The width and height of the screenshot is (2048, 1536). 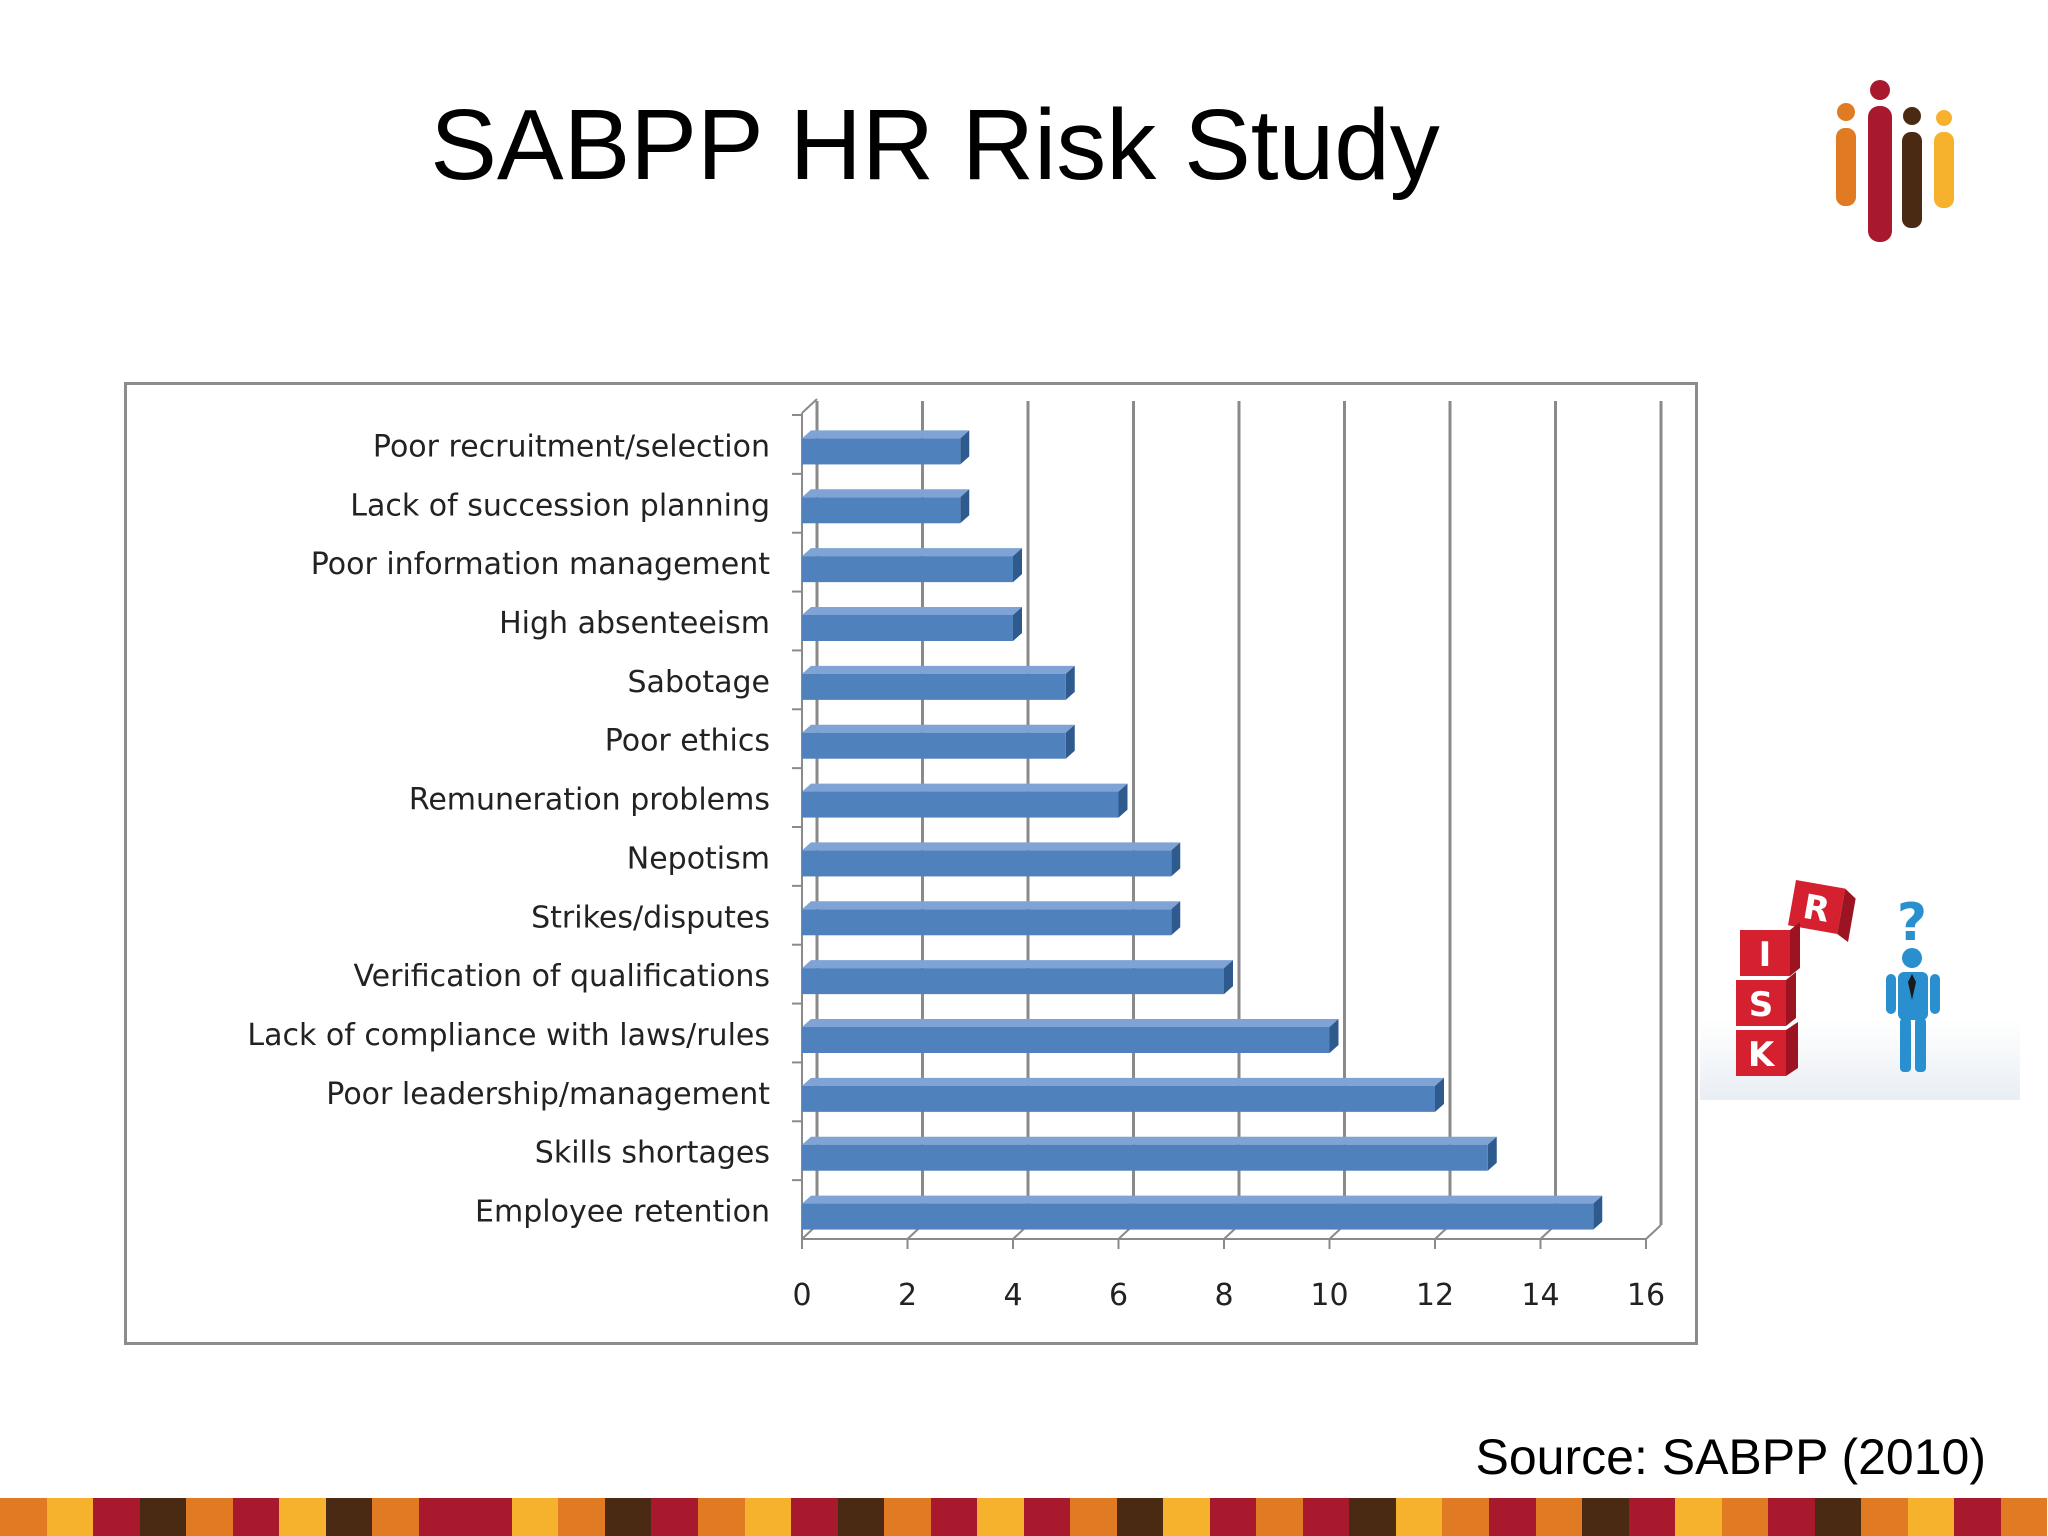 What do you see at coordinates (1761, 1005) in the screenshot?
I see `block-letter-s: S` at bounding box center [1761, 1005].